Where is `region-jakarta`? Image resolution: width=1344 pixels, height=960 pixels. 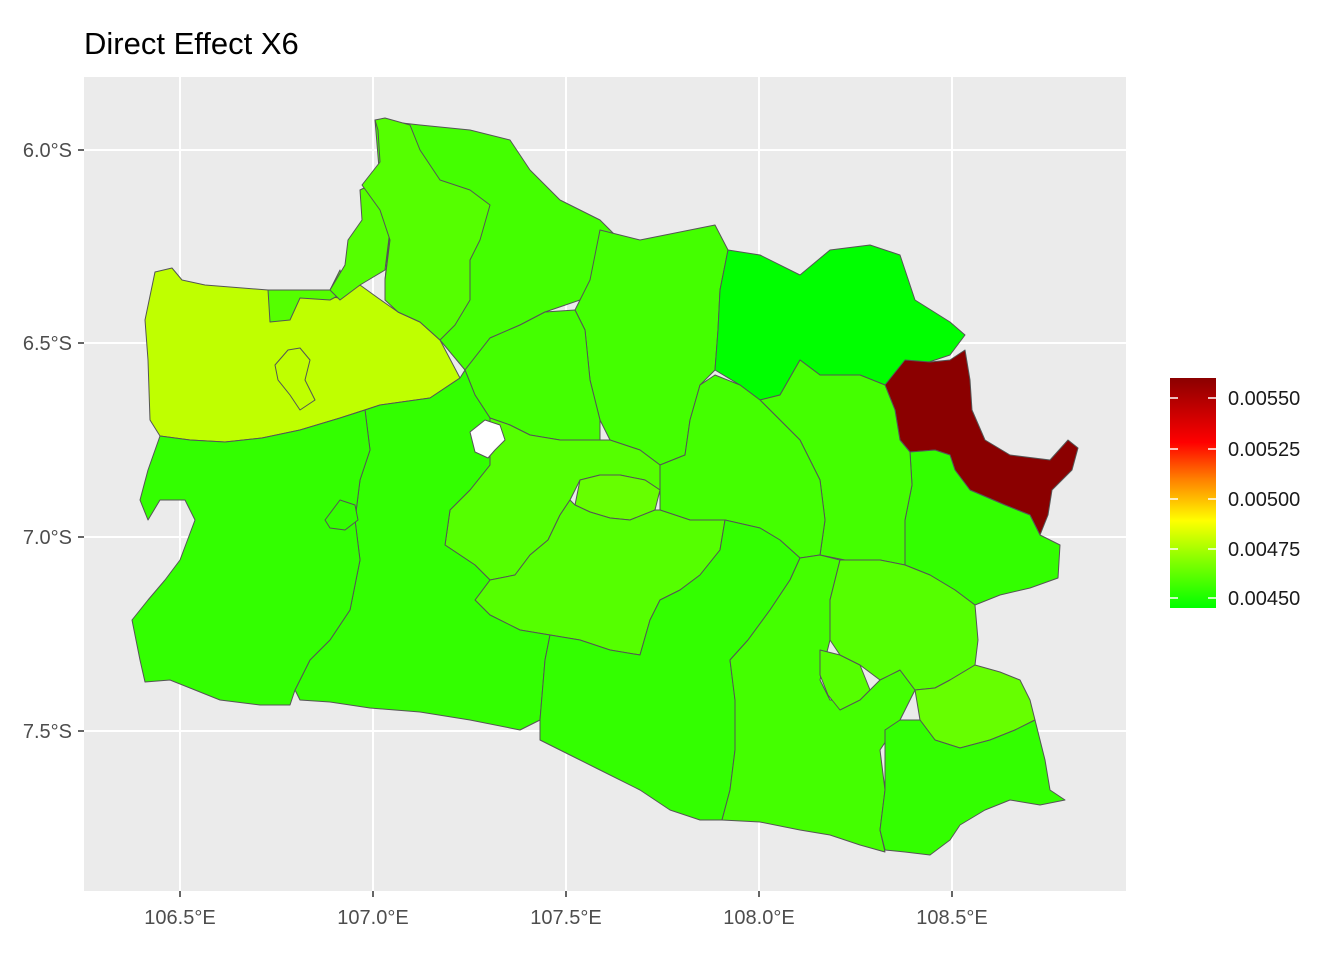
region-jakarta is located at coordinates (487, 439).